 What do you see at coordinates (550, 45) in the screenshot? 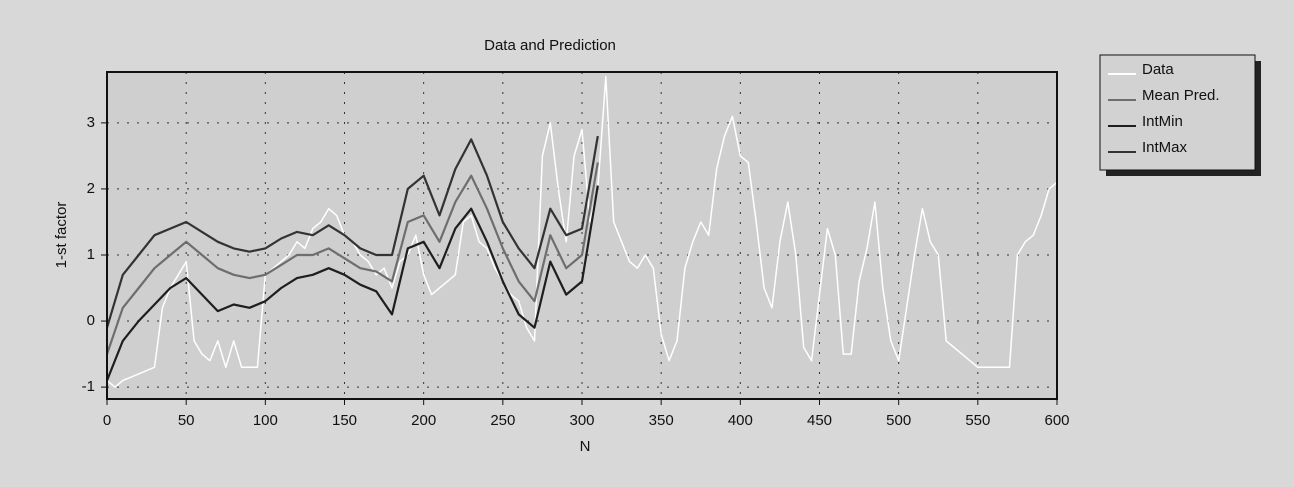
I see `chart-title: Data and Prediction` at bounding box center [550, 45].